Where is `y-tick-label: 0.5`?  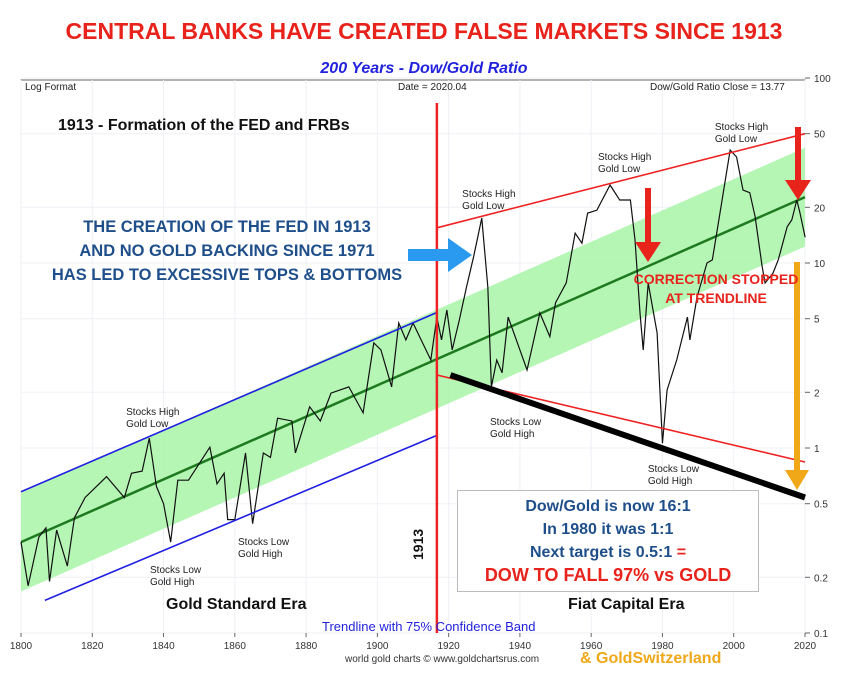 y-tick-label: 0.5 is located at coordinates (821, 505).